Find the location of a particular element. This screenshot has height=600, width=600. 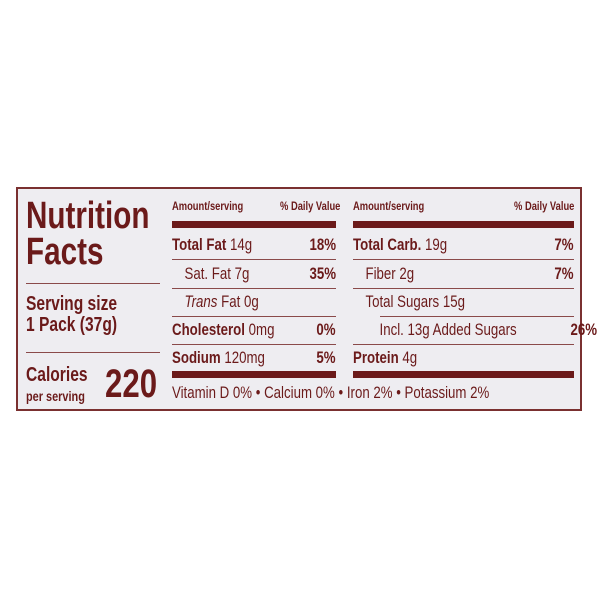

nutrient-name: Sat. Fat is located at coordinates (207, 273).